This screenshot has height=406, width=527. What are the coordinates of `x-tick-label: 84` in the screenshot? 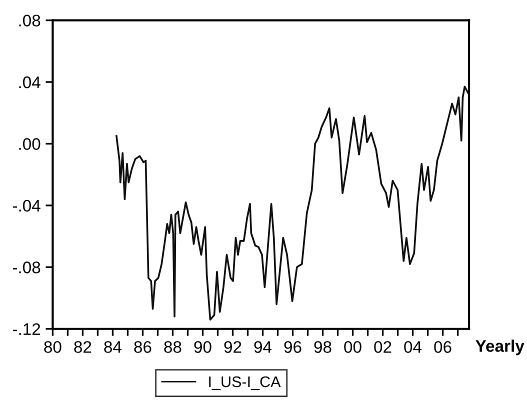 It's located at (113, 347).